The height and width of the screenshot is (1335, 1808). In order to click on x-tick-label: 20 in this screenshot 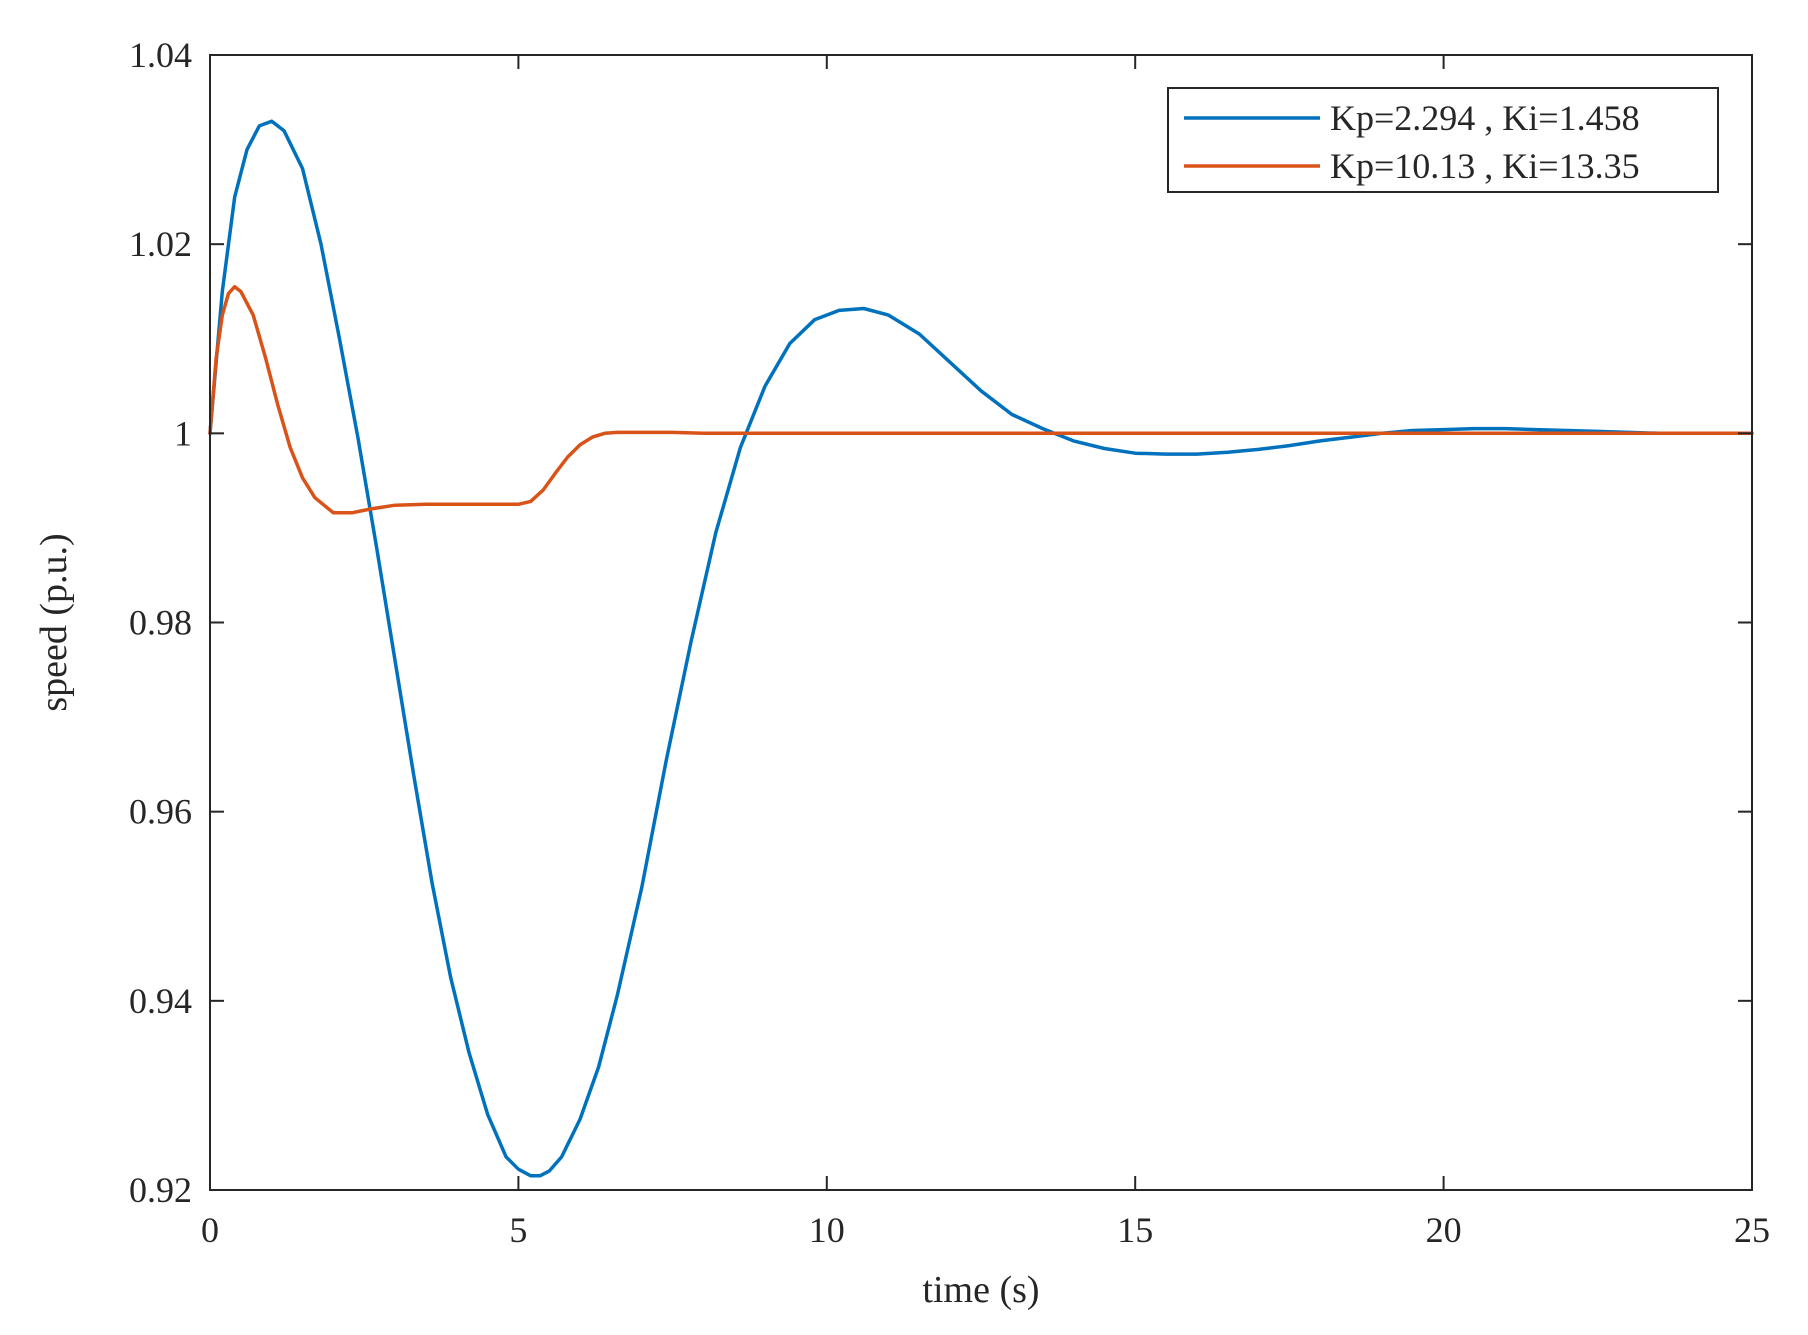, I will do `click(1444, 1230)`.